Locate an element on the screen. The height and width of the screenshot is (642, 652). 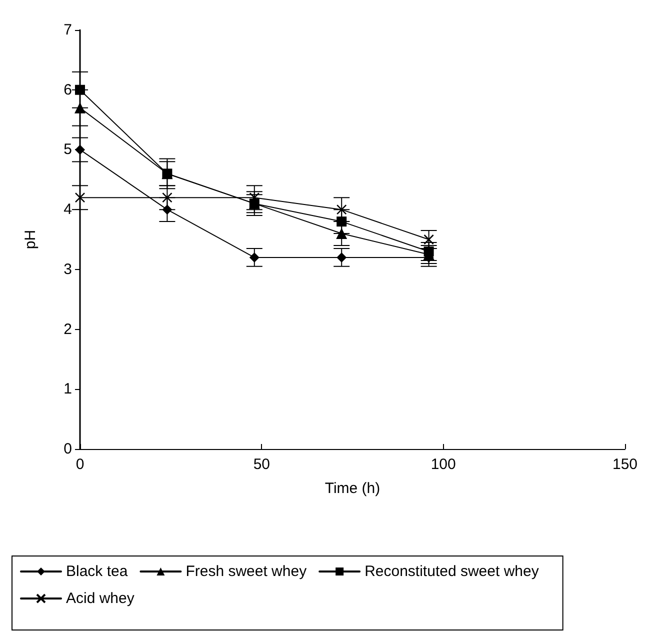
y-tick-label: 5 is located at coordinates (68, 149).